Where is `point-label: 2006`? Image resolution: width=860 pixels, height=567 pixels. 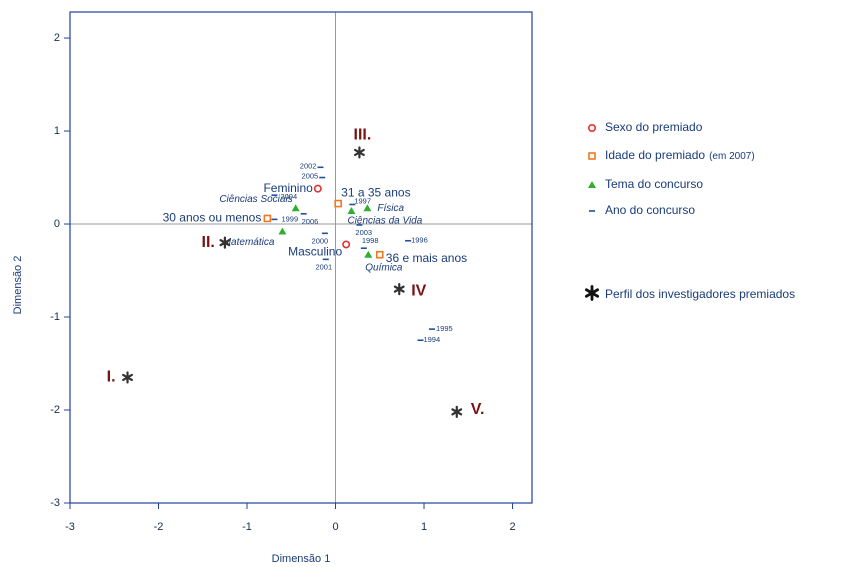
point-label: 2006 is located at coordinates (310, 221).